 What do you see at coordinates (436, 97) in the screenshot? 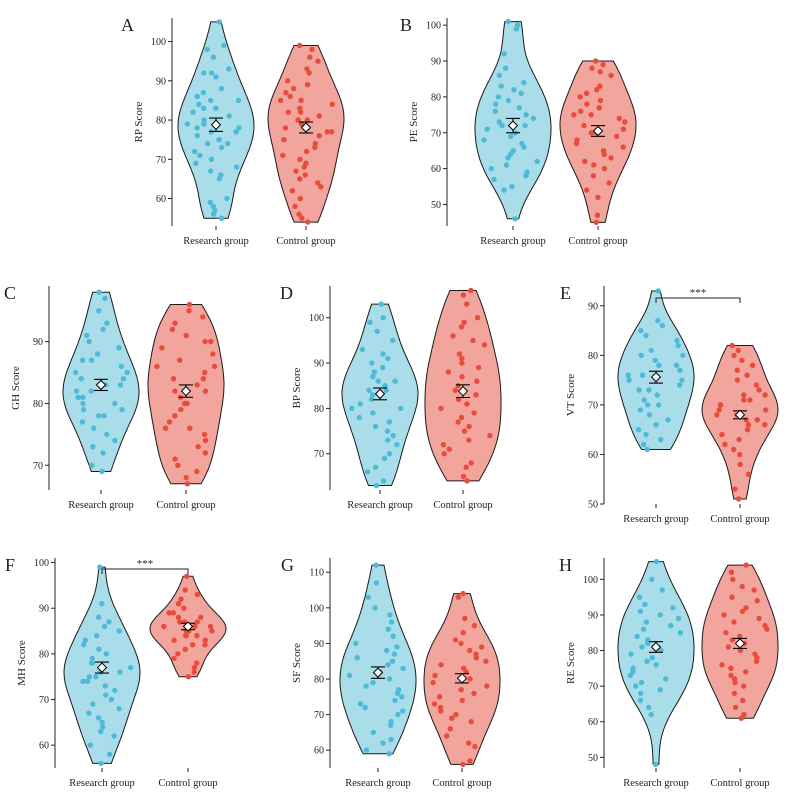
I see `y-tick-label: 80` at bounding box center [436, 97].